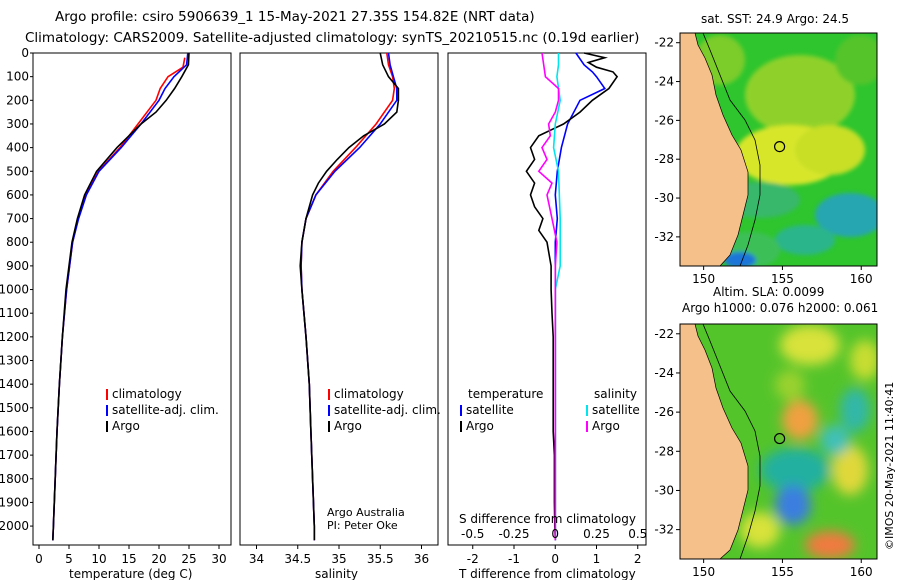  I want to click on series-line-climatology, so click(119, 299).